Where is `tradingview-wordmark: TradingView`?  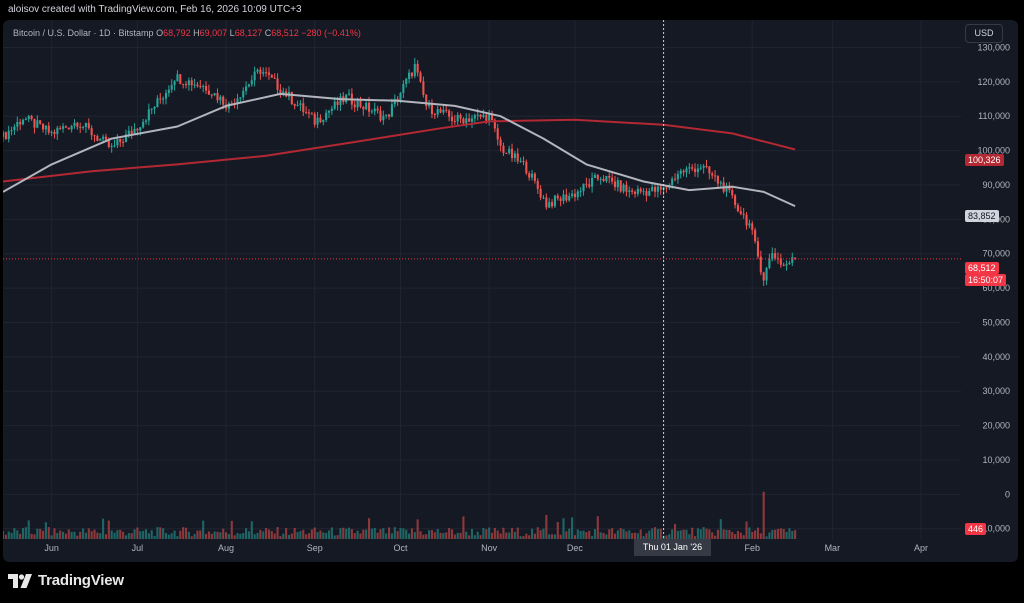 tradingview-wordmark: TradingView is located at coordinates (81, 580).